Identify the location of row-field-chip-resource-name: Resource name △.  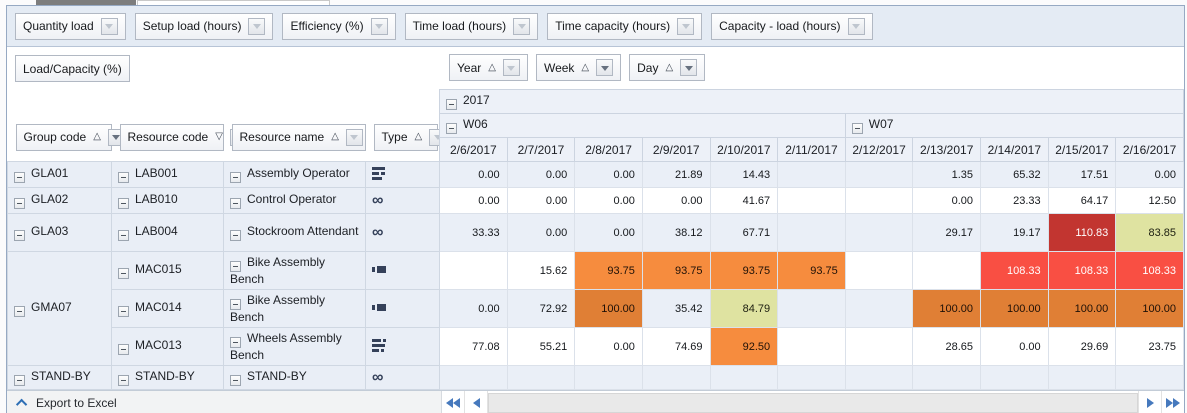
(298, 137).